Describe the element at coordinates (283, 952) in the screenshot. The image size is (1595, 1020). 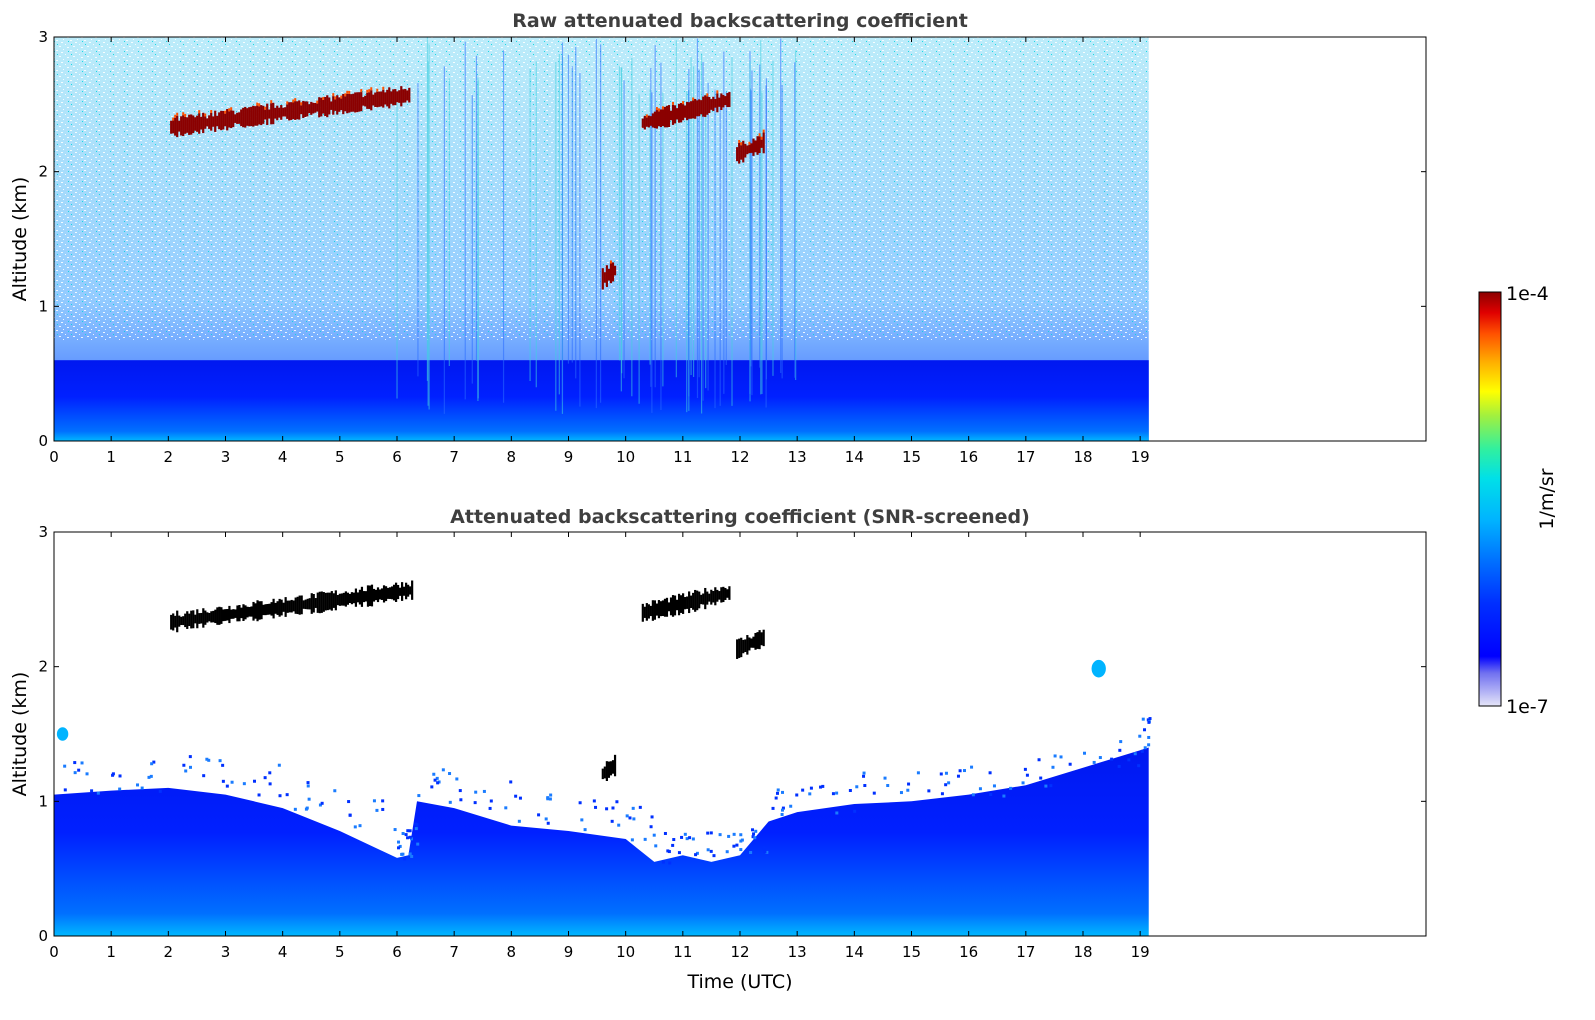
I see `x-tick-label: 4` at that location.